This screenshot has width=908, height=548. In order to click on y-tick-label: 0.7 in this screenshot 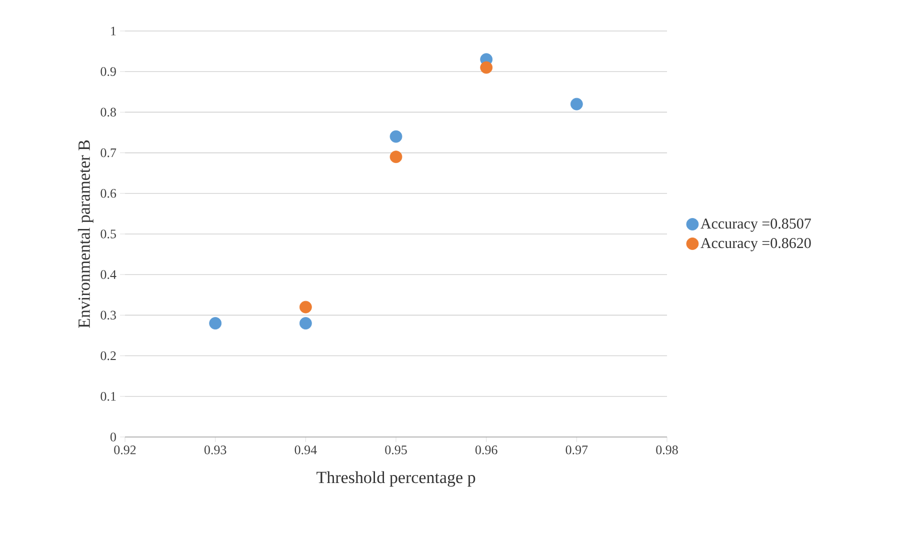, I will do `click(108, 153)`.